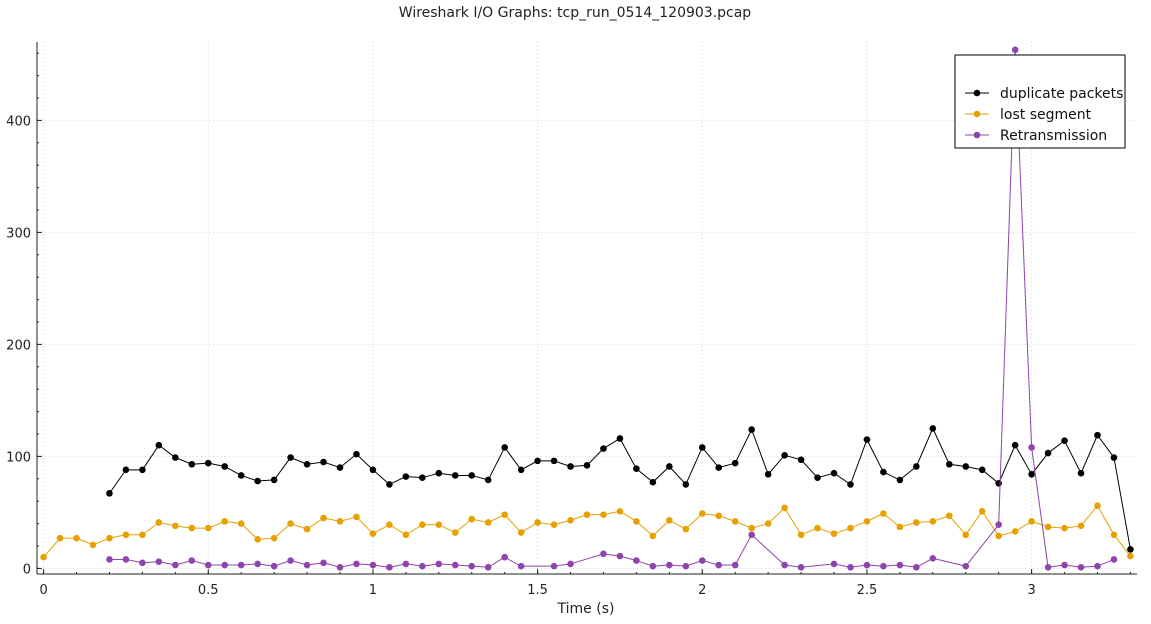 This screenshot has width=1151, height=624. I want to click on x-tick-label: 0.5, so click(208, 590).